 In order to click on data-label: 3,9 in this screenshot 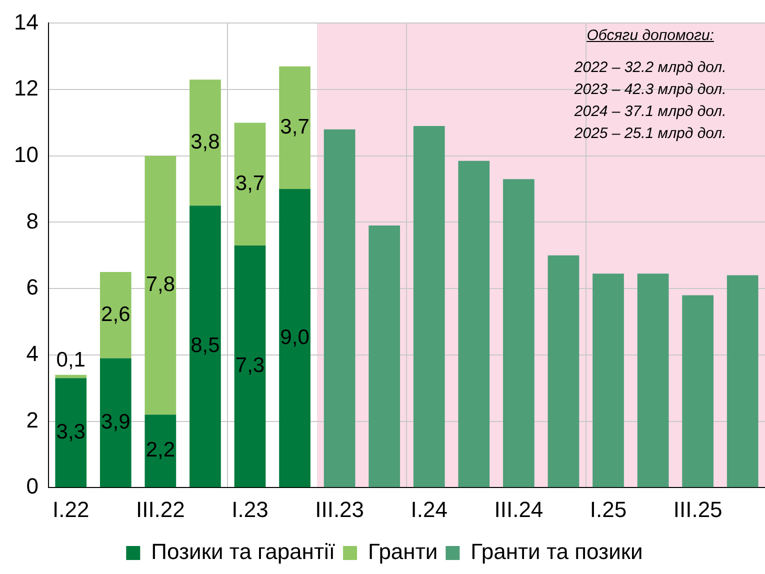, I will do `click(115, 422)`.